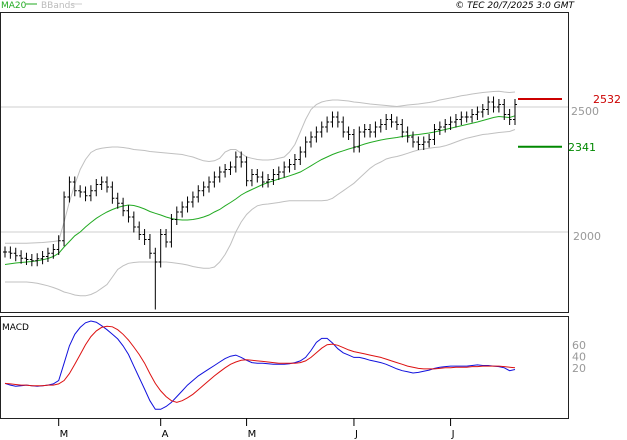  What do you see at coordinates (58, 6) in the screenshot?
I see `bbands-legend-label: BBands` at bounding box center [58, 6].